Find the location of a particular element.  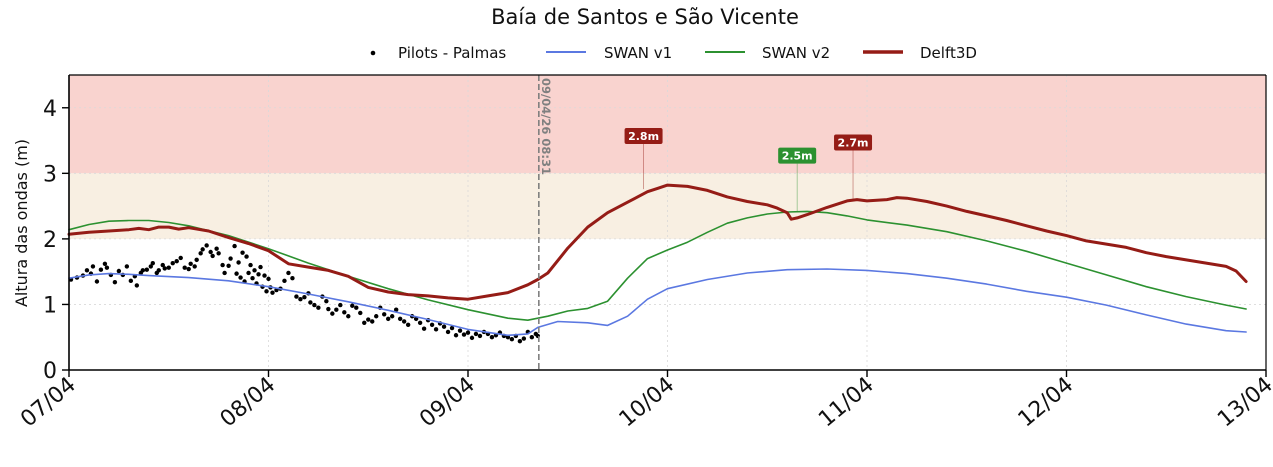

x-tick-label: 08/04 is located at coordinates (248, 402).